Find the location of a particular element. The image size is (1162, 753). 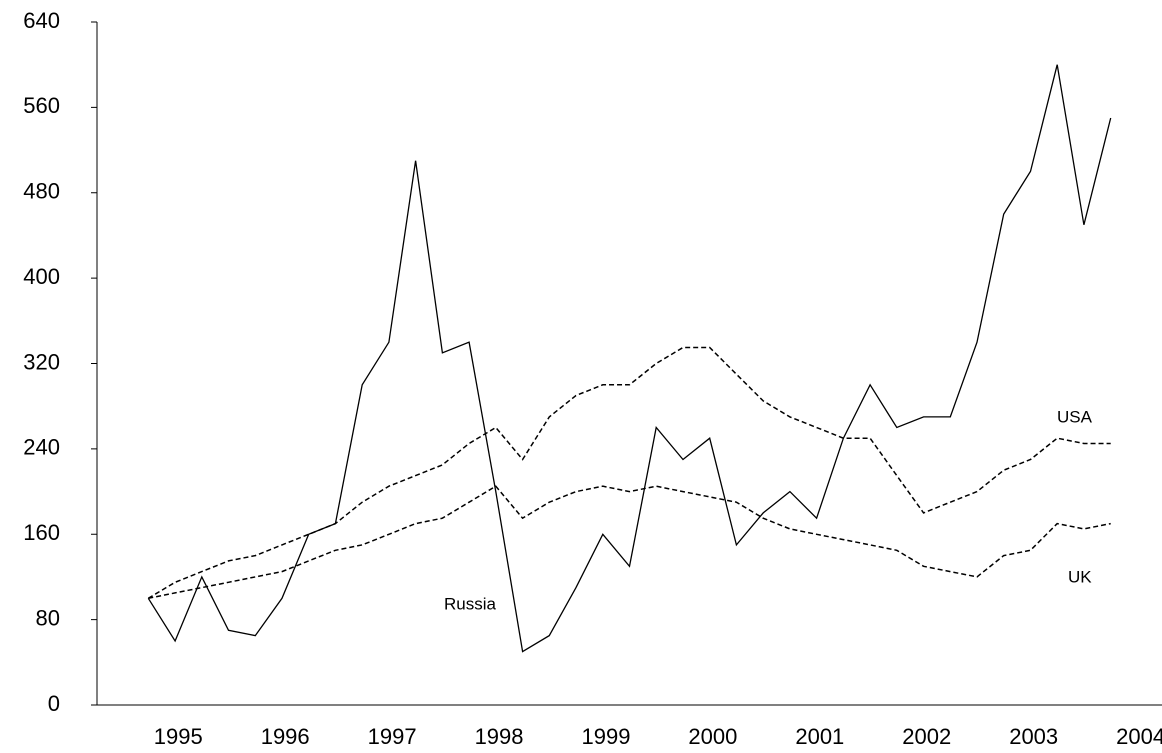

series-line is located at coordinates (629, 542).